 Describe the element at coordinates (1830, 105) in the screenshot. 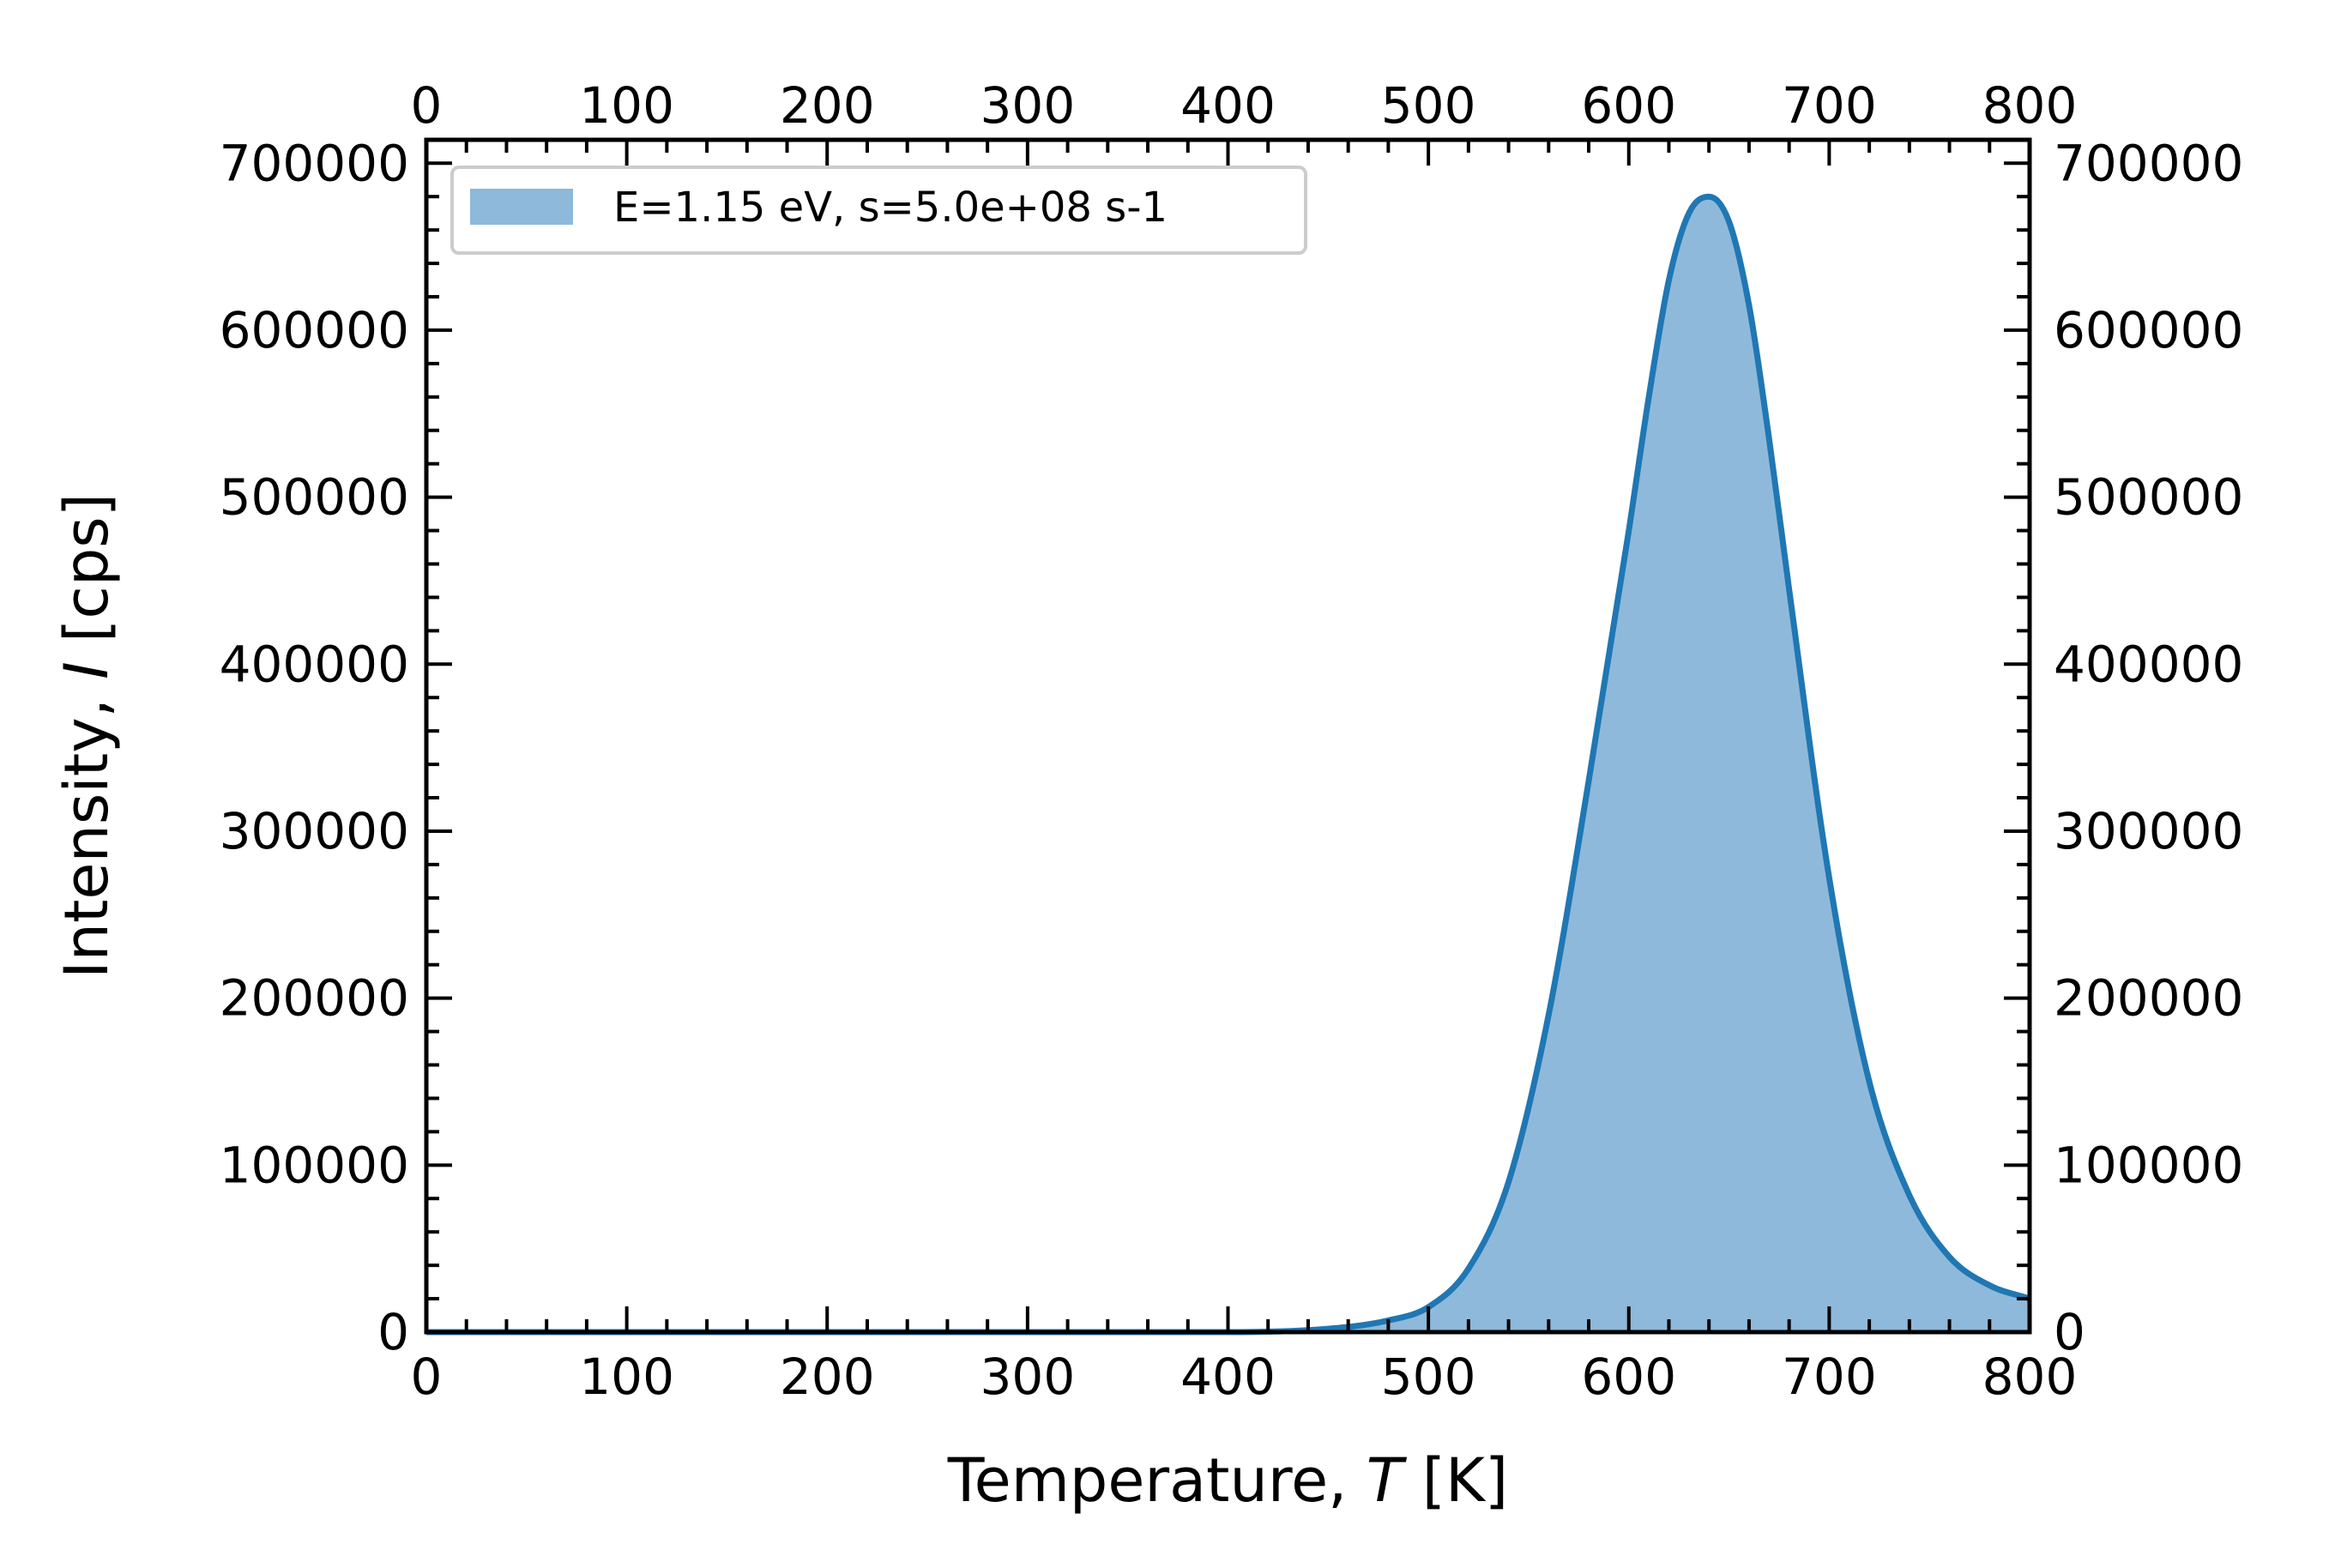

I see `x-top-tick-label: 700` at that location.